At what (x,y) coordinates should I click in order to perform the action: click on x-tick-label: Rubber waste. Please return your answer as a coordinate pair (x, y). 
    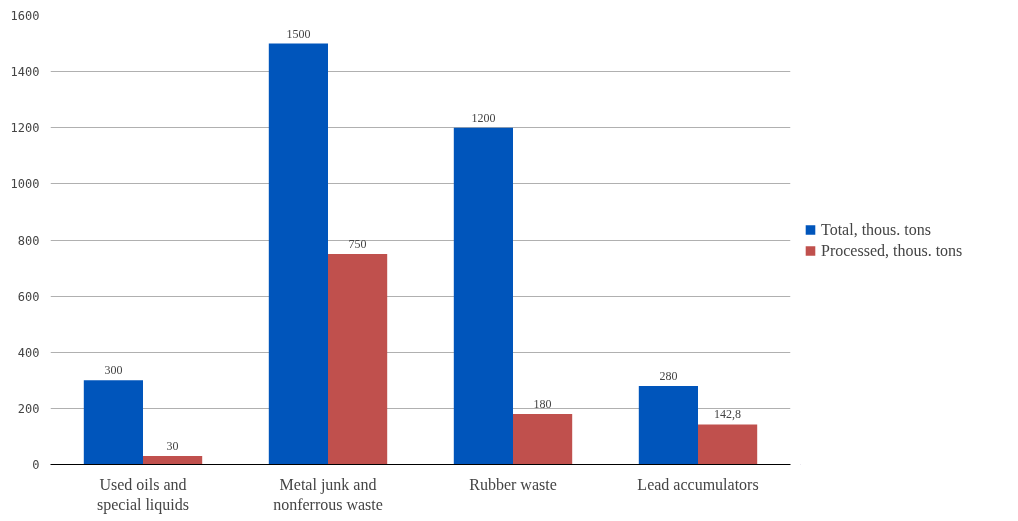
    Looking at the image, I should click on (513, 484).